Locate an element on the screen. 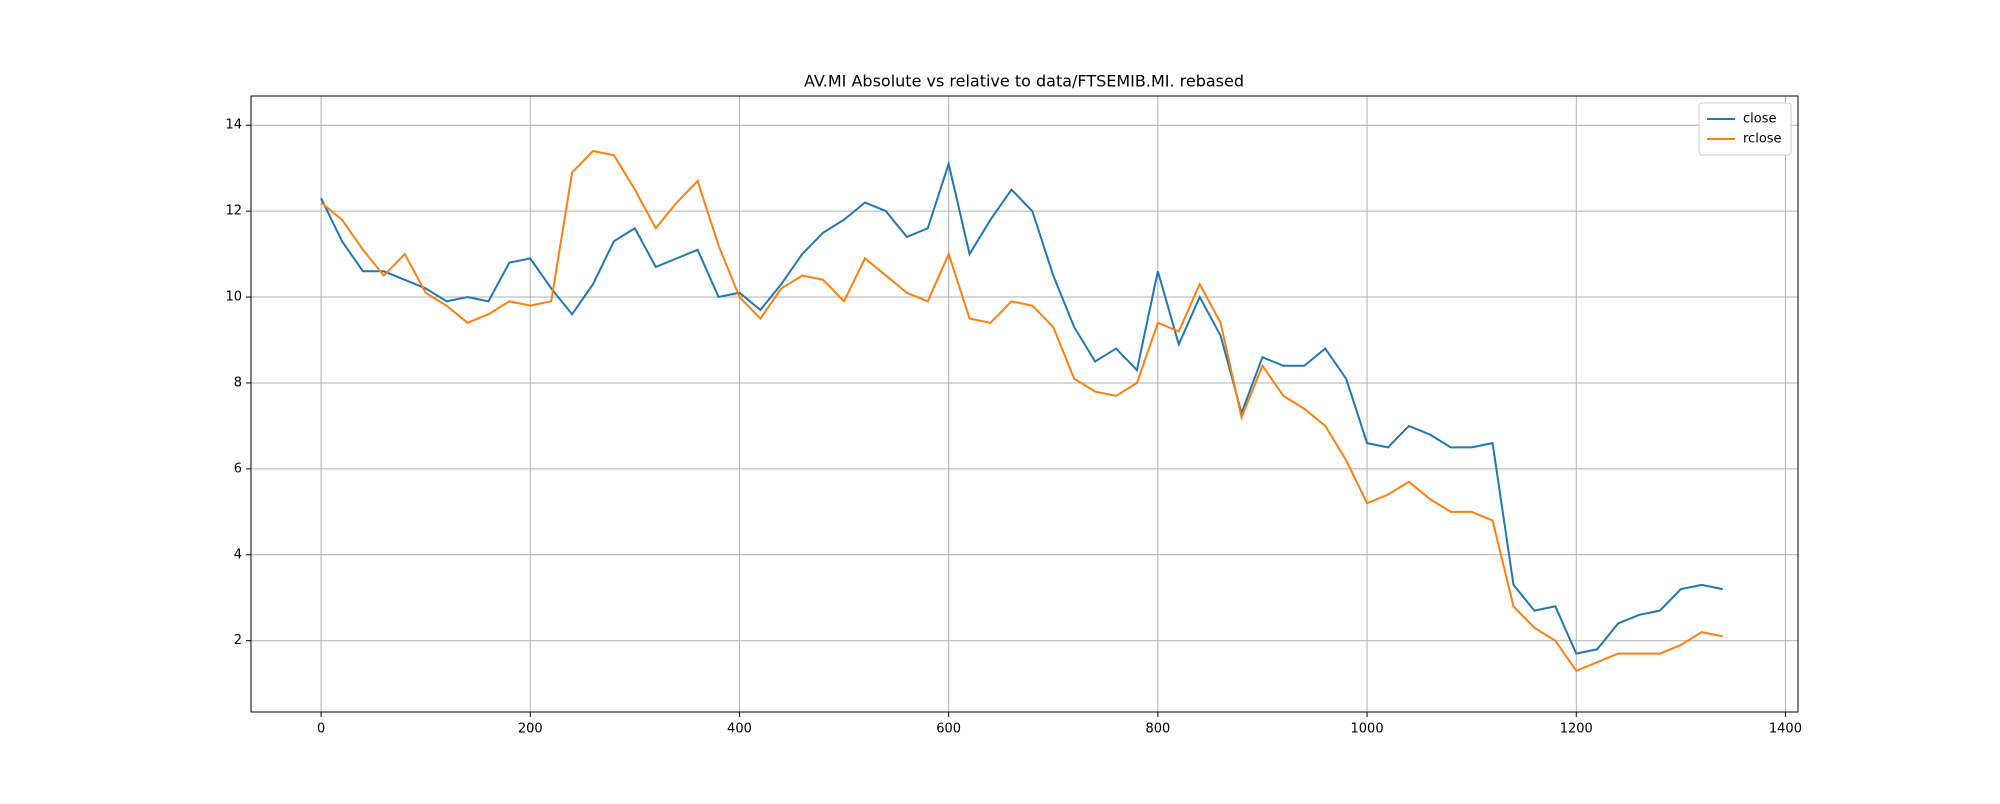  x-tick-label: 200 is located at coordinates (530, 729).